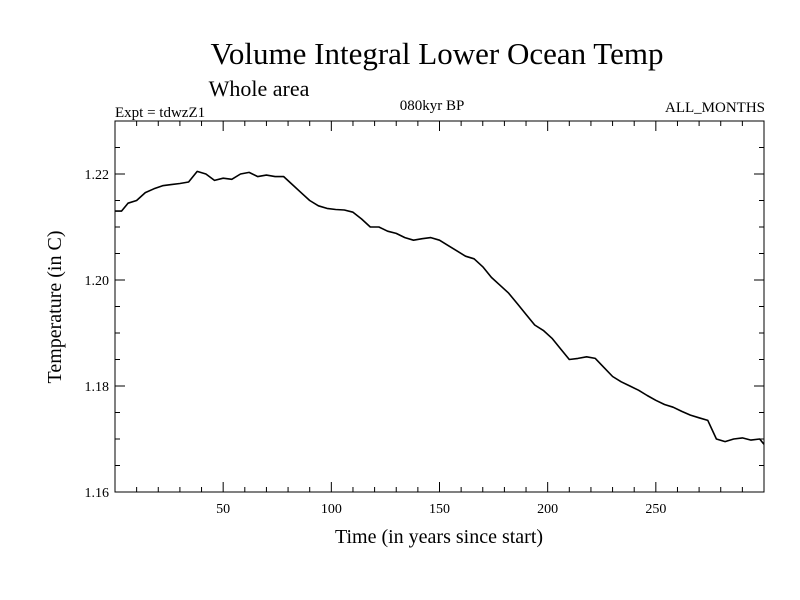 This screenshot has width=800, height=600. I want to click on x-tick-label: 200, so click(547, 509).